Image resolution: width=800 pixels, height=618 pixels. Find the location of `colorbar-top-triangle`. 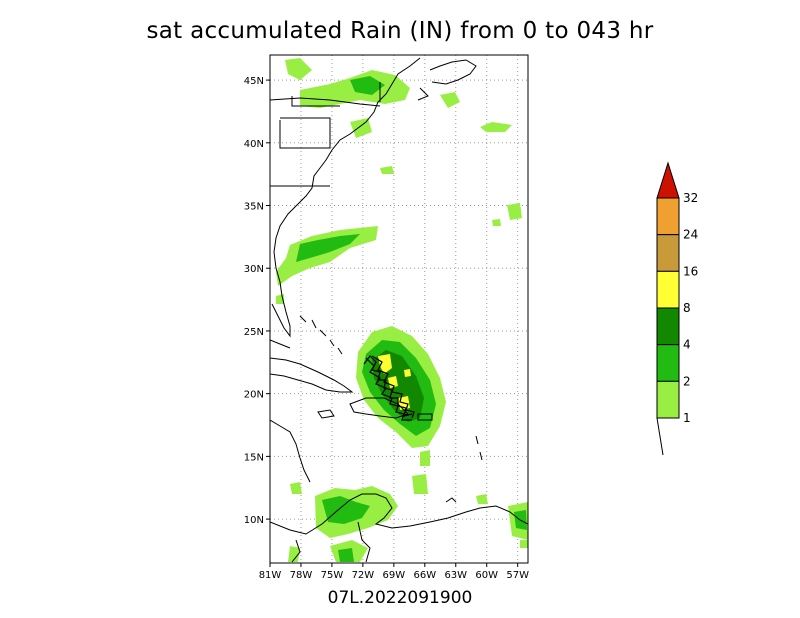

colorbar-top-triangle is located at coordinates (668, 180).